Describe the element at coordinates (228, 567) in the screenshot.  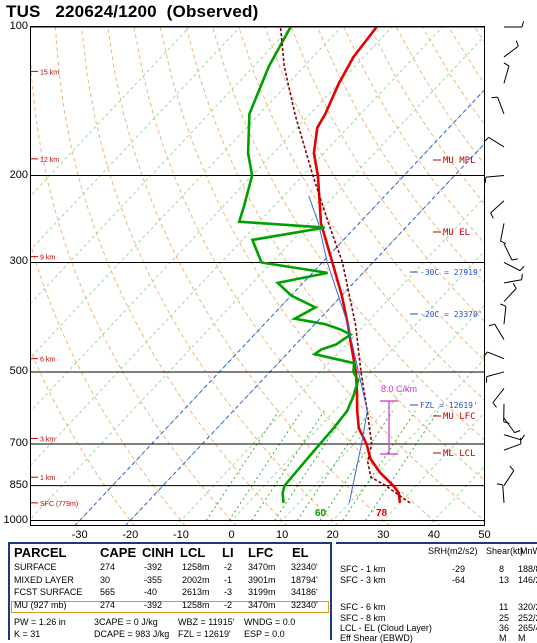
I see `parcel-cell: -2` at that location.